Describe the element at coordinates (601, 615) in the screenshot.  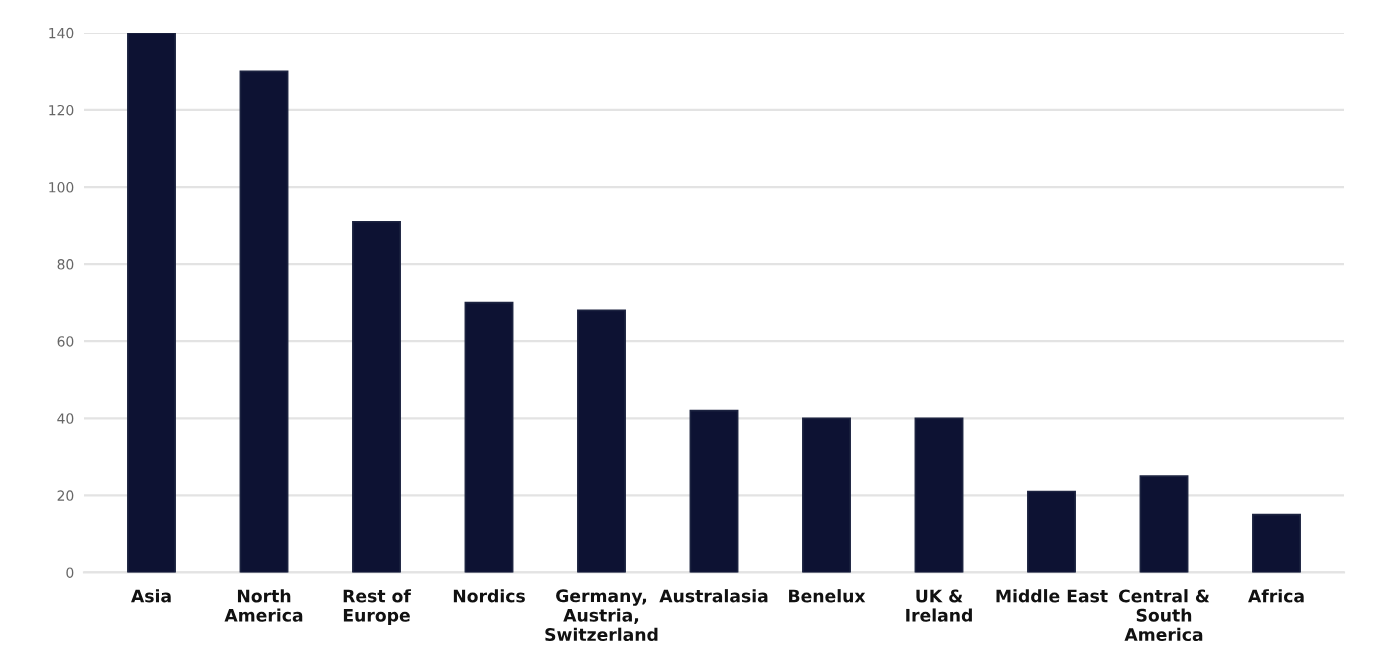
I see `x-tick-label: Germany, Austria, Switzerland` at that location.